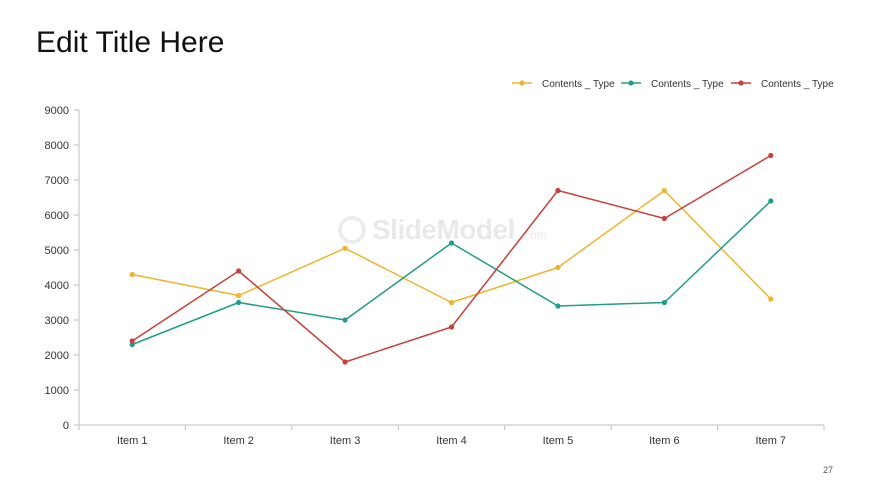 The height and width of the screenshot is (489, 870). What do you see at coordinates (57, 146) in the screenshot?
I see `y-tick-label: 8000` at bounding box center [57, 146].